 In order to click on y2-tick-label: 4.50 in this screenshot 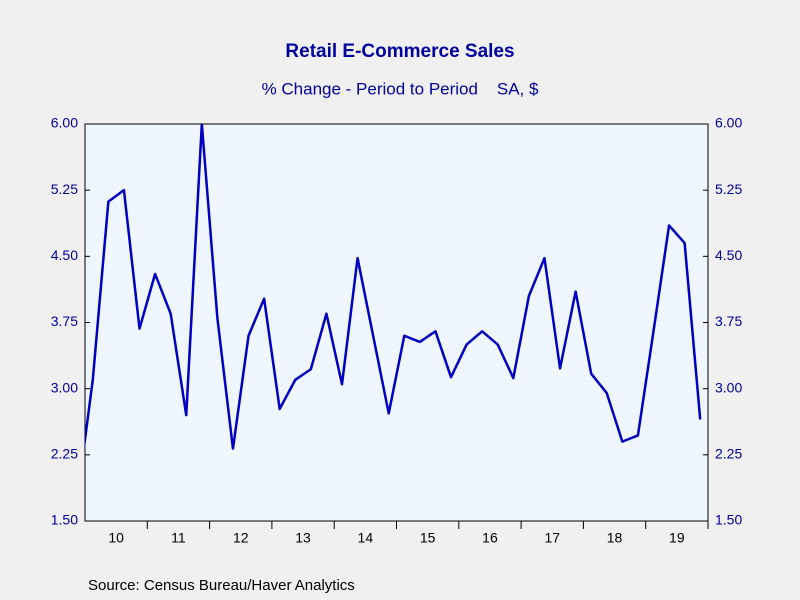, I will do `click(728, 255)`.